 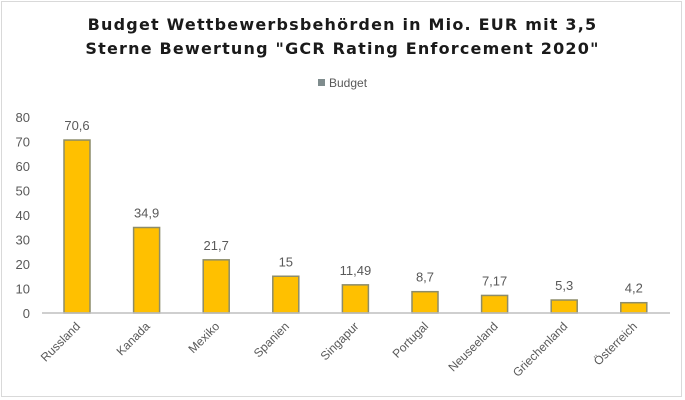 What do you see at coordinates (494, 304) in the screenshot?
I see `bar-neuseeland` at bounding box center [494, 304].